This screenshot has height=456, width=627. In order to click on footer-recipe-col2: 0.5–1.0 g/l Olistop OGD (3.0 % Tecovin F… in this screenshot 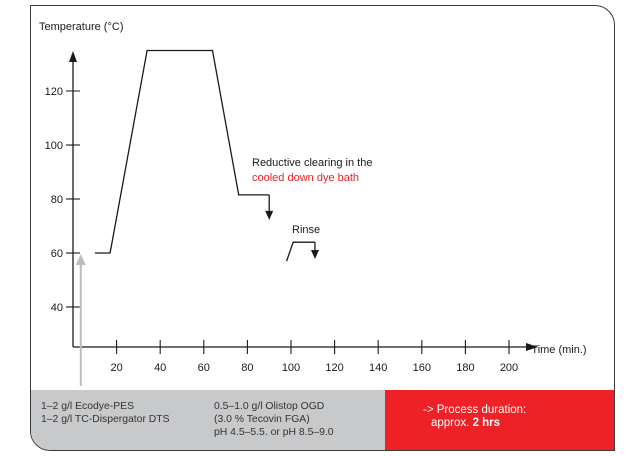, I will do `click(274, 419)`.